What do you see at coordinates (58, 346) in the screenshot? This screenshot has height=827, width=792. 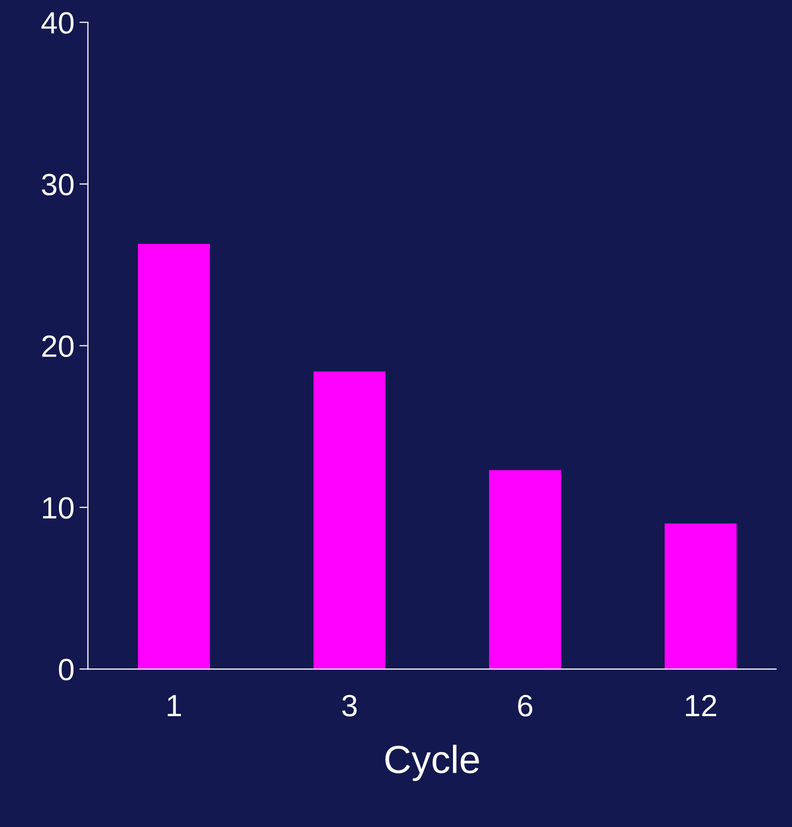 I see `y-tick-label: 20` at bounding box center [58, 346].